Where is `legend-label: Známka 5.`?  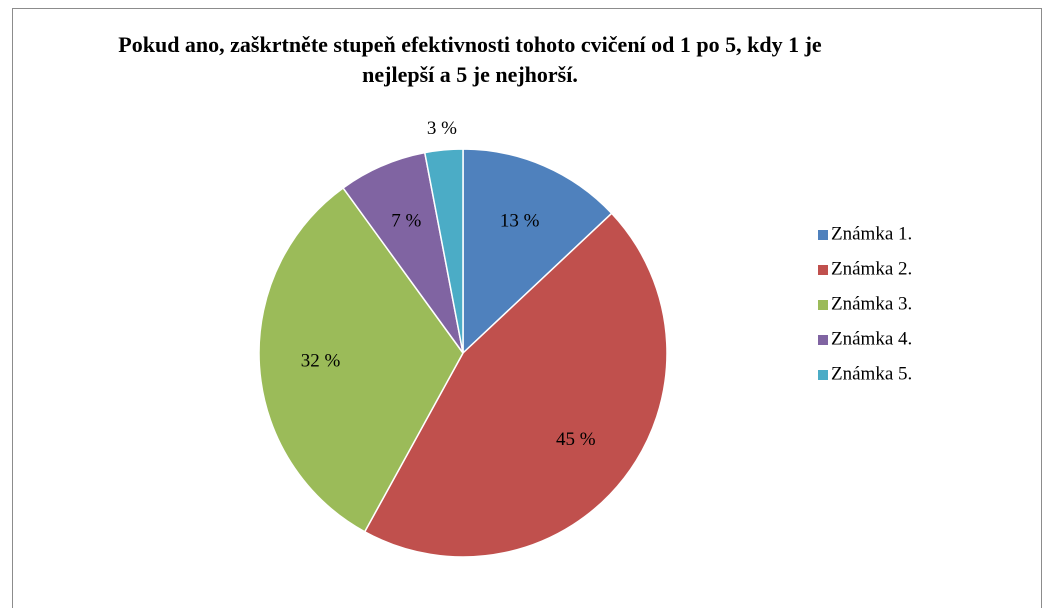 legend-label: Známka 5. is located at coordinates (871, 373).